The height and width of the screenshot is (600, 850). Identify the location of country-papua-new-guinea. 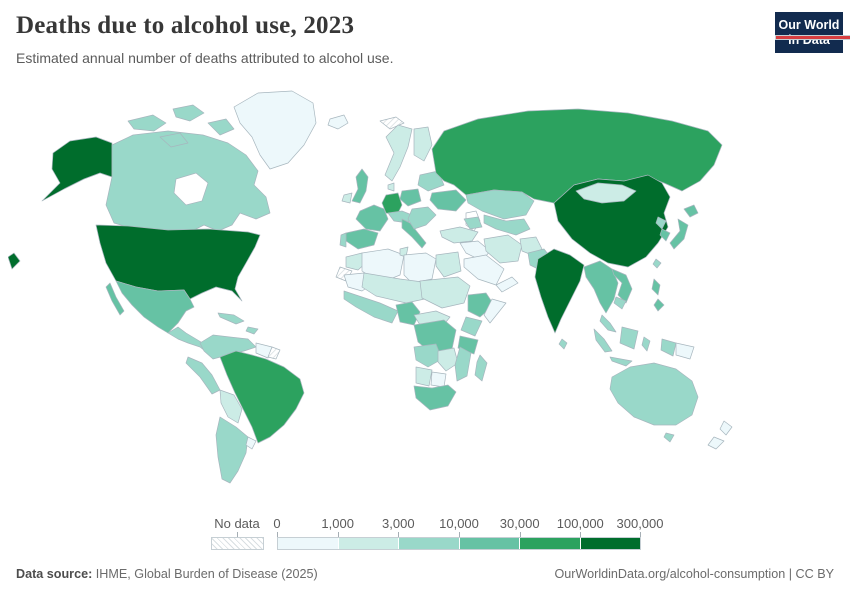
(685, 351).